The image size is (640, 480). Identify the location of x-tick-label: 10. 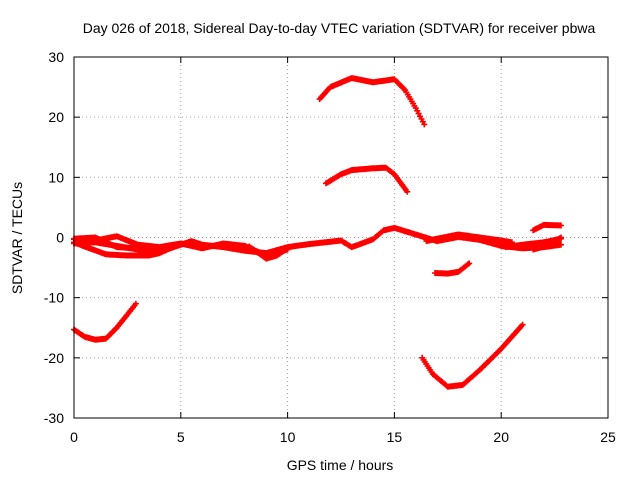
(288, 437).